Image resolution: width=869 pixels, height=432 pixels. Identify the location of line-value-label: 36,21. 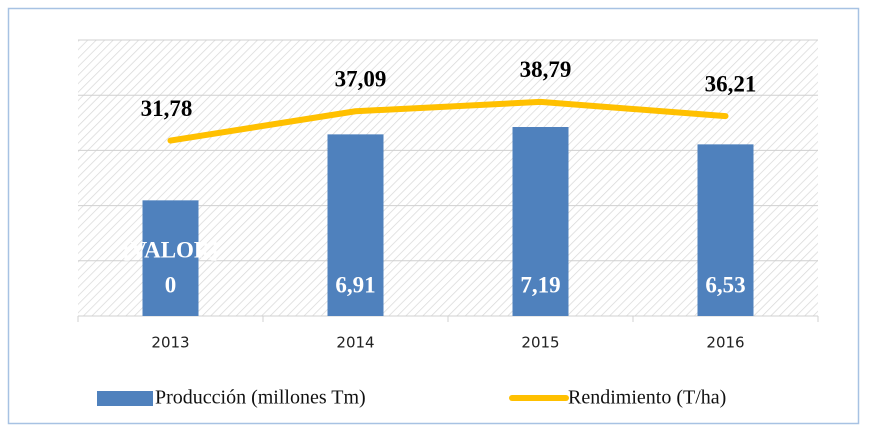
(731, 83).